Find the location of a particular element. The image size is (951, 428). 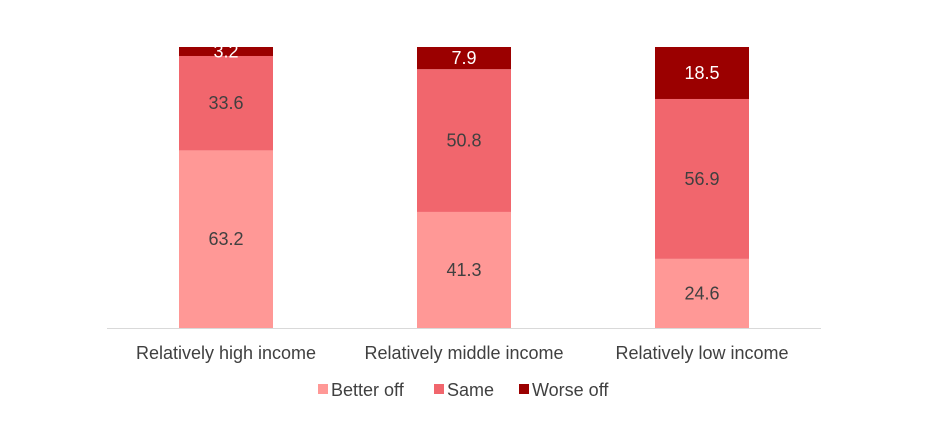

data-label-relatively-high-income-same: 33.6 is located at coordinates (225, 103).